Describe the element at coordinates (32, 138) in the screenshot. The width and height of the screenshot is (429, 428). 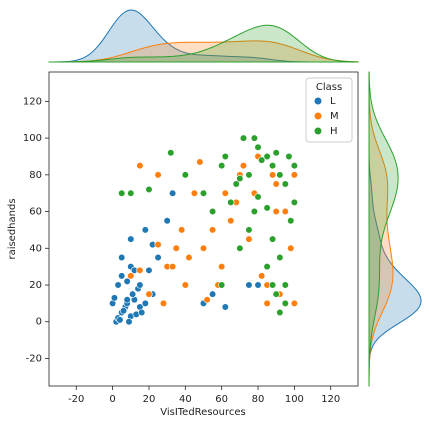
I see `y-tick-label: 100` at that location.